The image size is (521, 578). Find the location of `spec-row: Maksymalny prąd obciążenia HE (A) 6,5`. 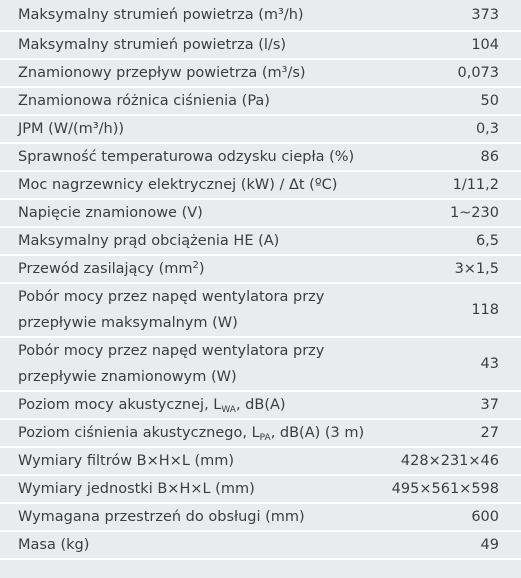

spec-row: Maksymalny prąd obciążenia HE (A) 6,5 is located at coordinates (260, 241).